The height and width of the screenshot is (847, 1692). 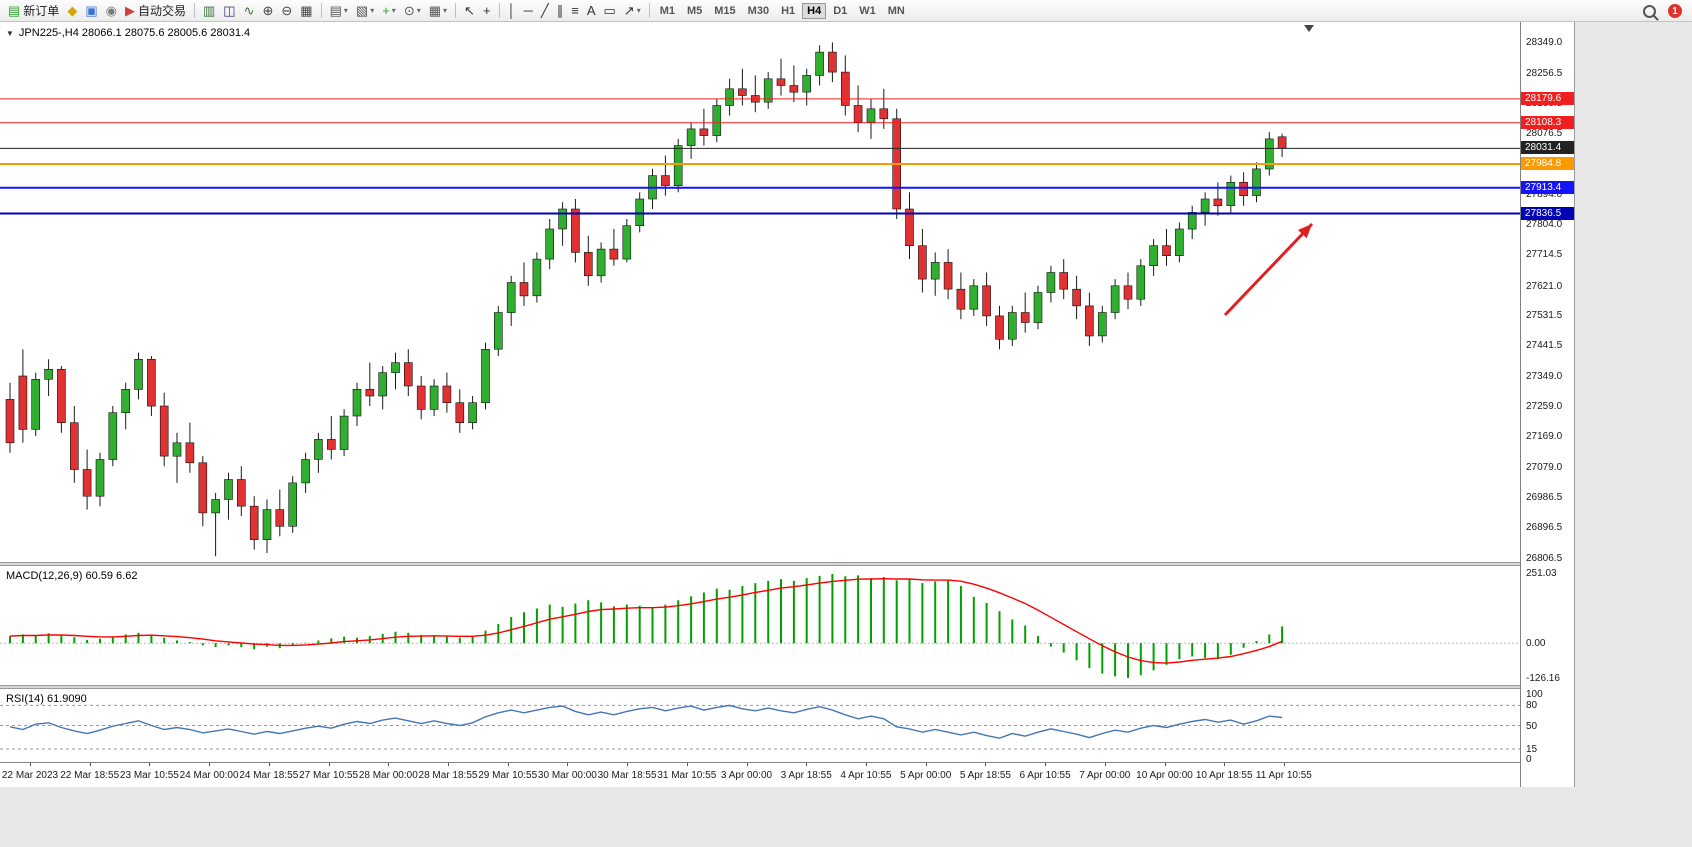 What do you see at coordinates (1544, 377) in the screenshot?
I see `price-axis-tick: 27349.0` at bounding box center [1544, 377].